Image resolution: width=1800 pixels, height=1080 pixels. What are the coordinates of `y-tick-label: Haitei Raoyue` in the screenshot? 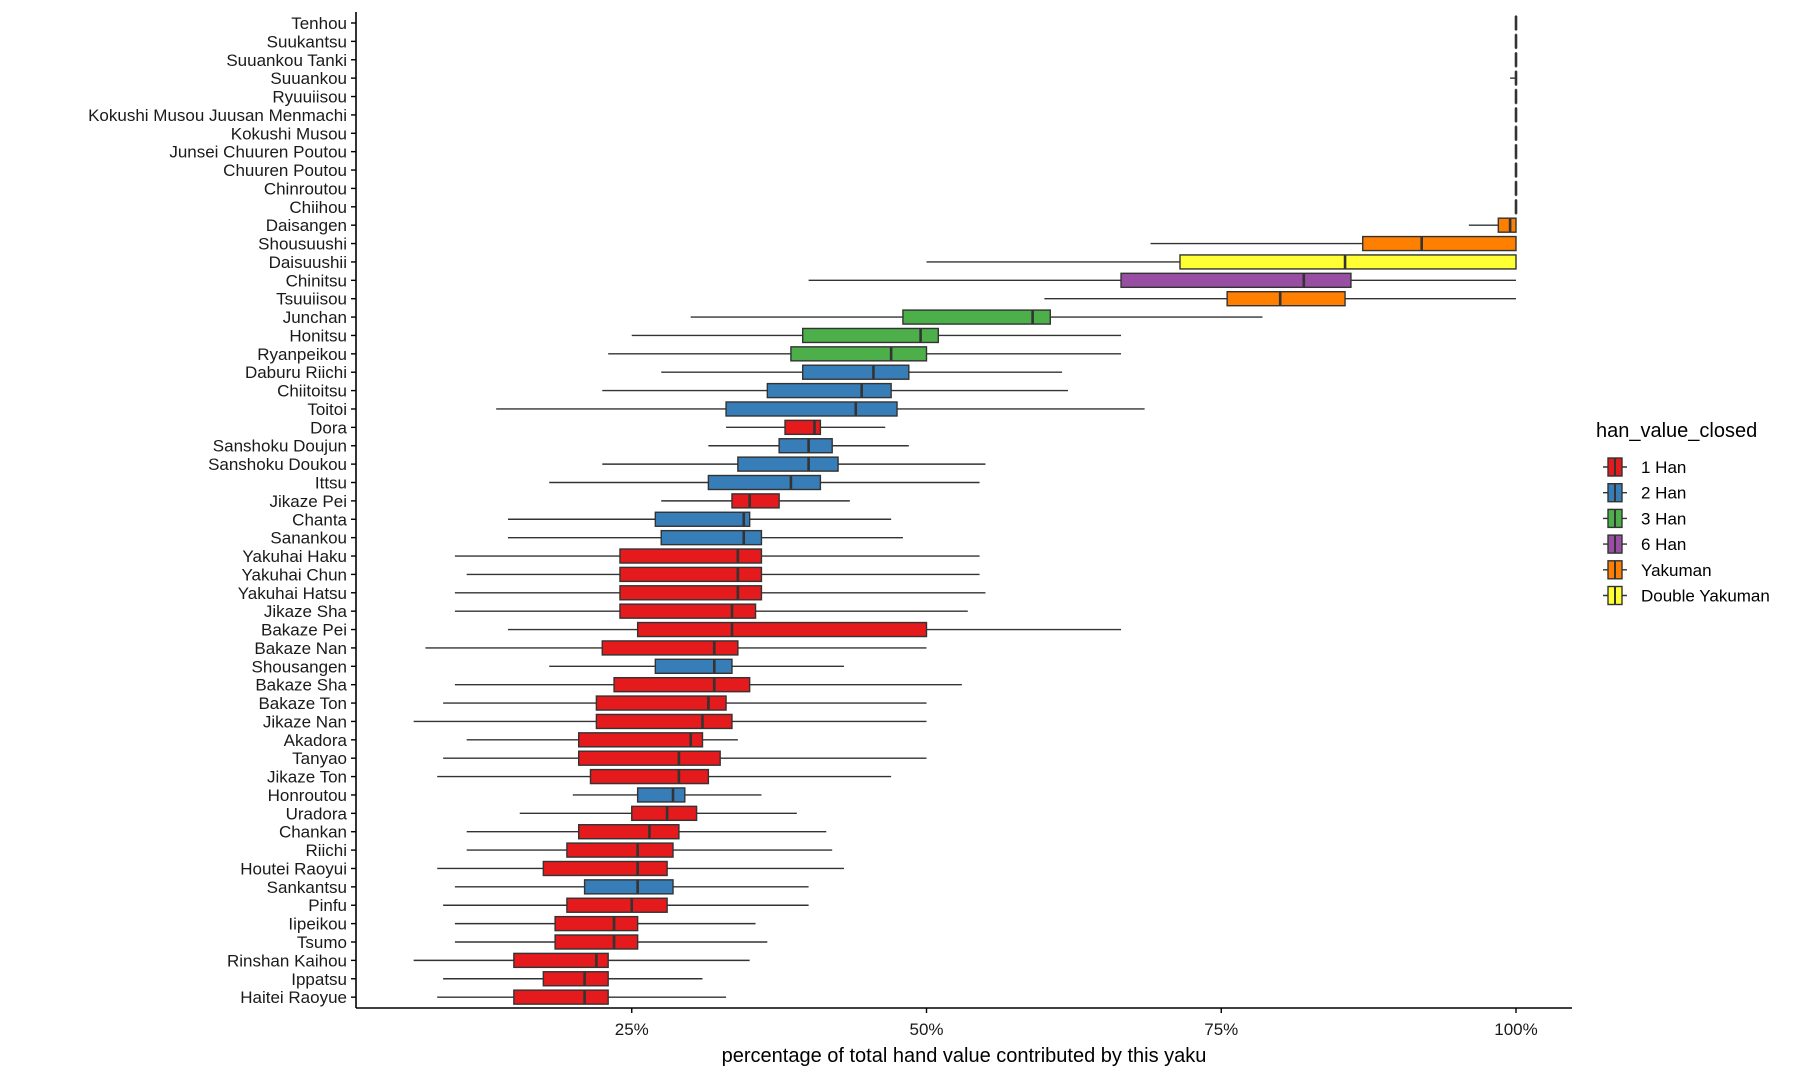 It's located at (293, 997).